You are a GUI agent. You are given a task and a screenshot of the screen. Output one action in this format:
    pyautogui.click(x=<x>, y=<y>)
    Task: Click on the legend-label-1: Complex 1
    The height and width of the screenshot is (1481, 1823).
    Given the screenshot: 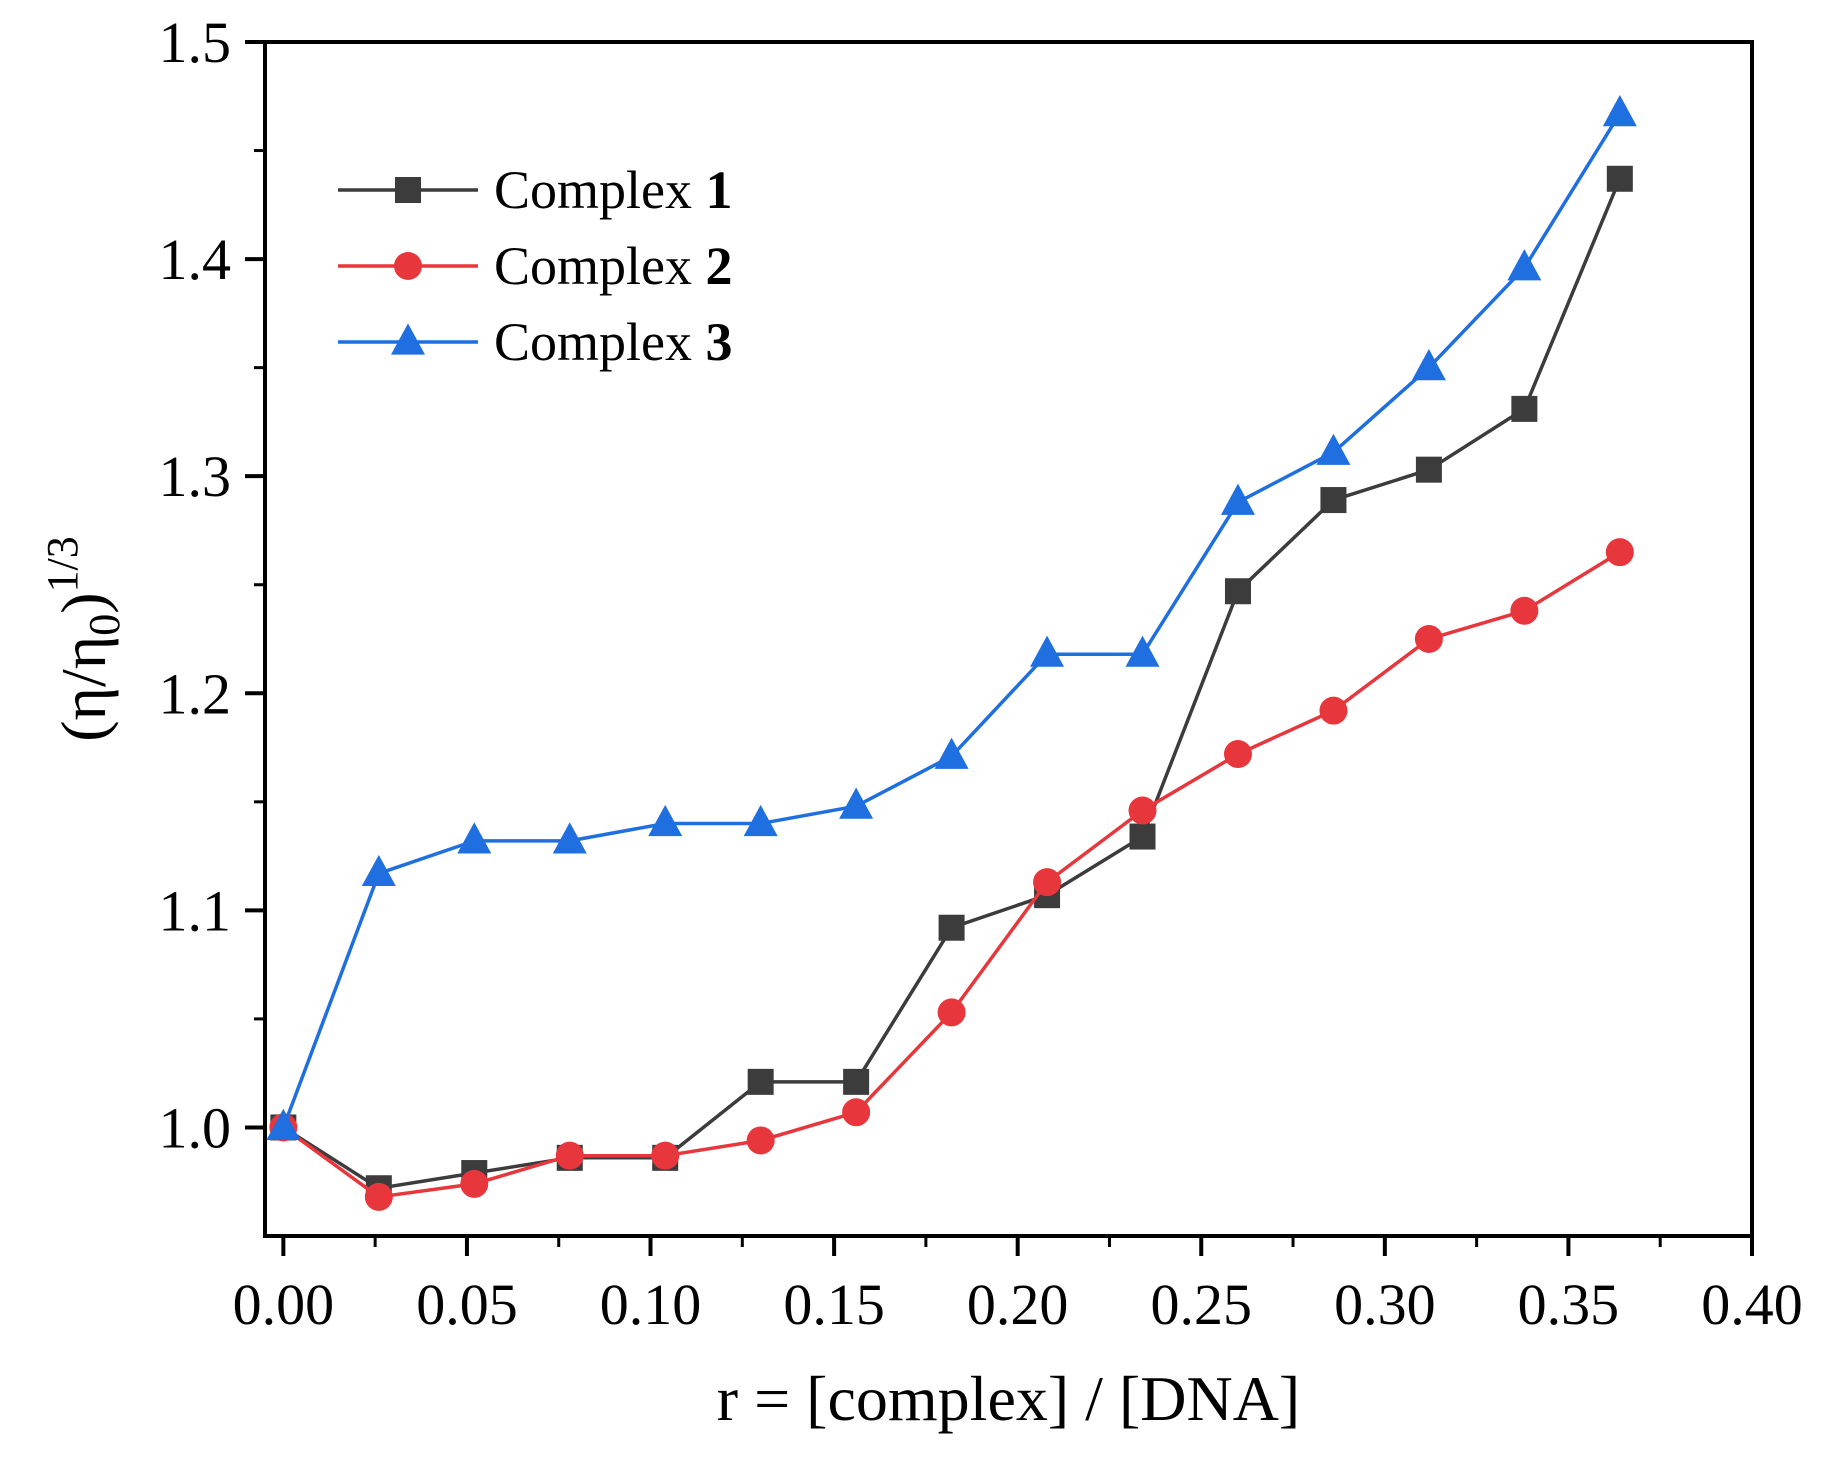 What is the action you would take?
    pyautogui.click(x=613, y=190)
    